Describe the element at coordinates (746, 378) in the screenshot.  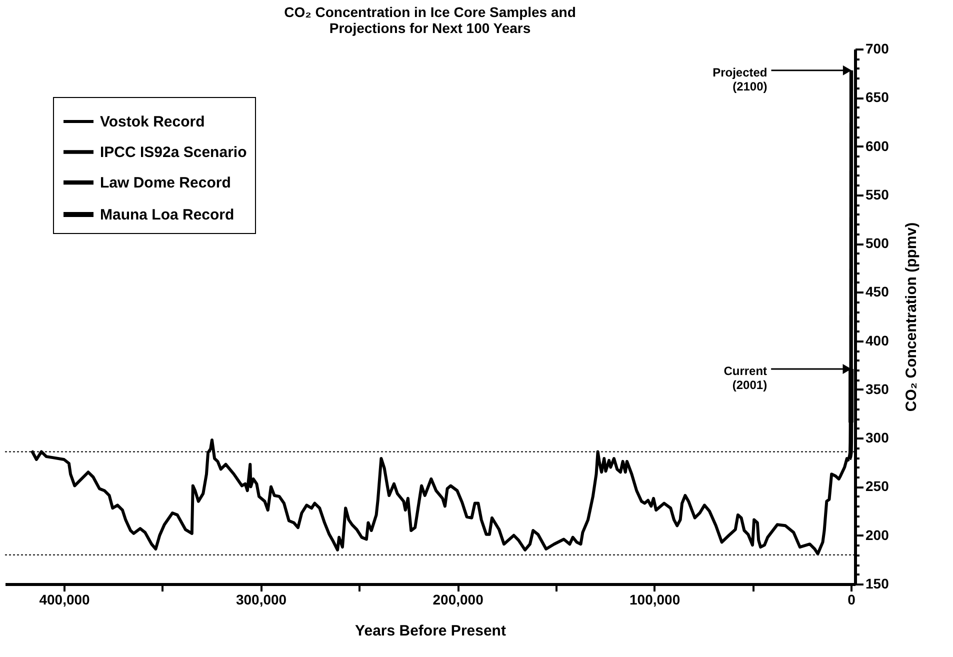
I see `annotation: Current (2001)` at that location.